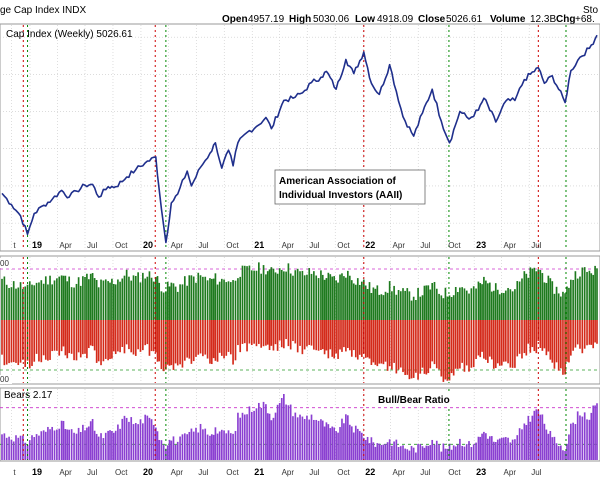  What do you see at coordinates (508, 19) in the screenshot?
I see `volume-label: Volume` at bounding box center [508, 19].